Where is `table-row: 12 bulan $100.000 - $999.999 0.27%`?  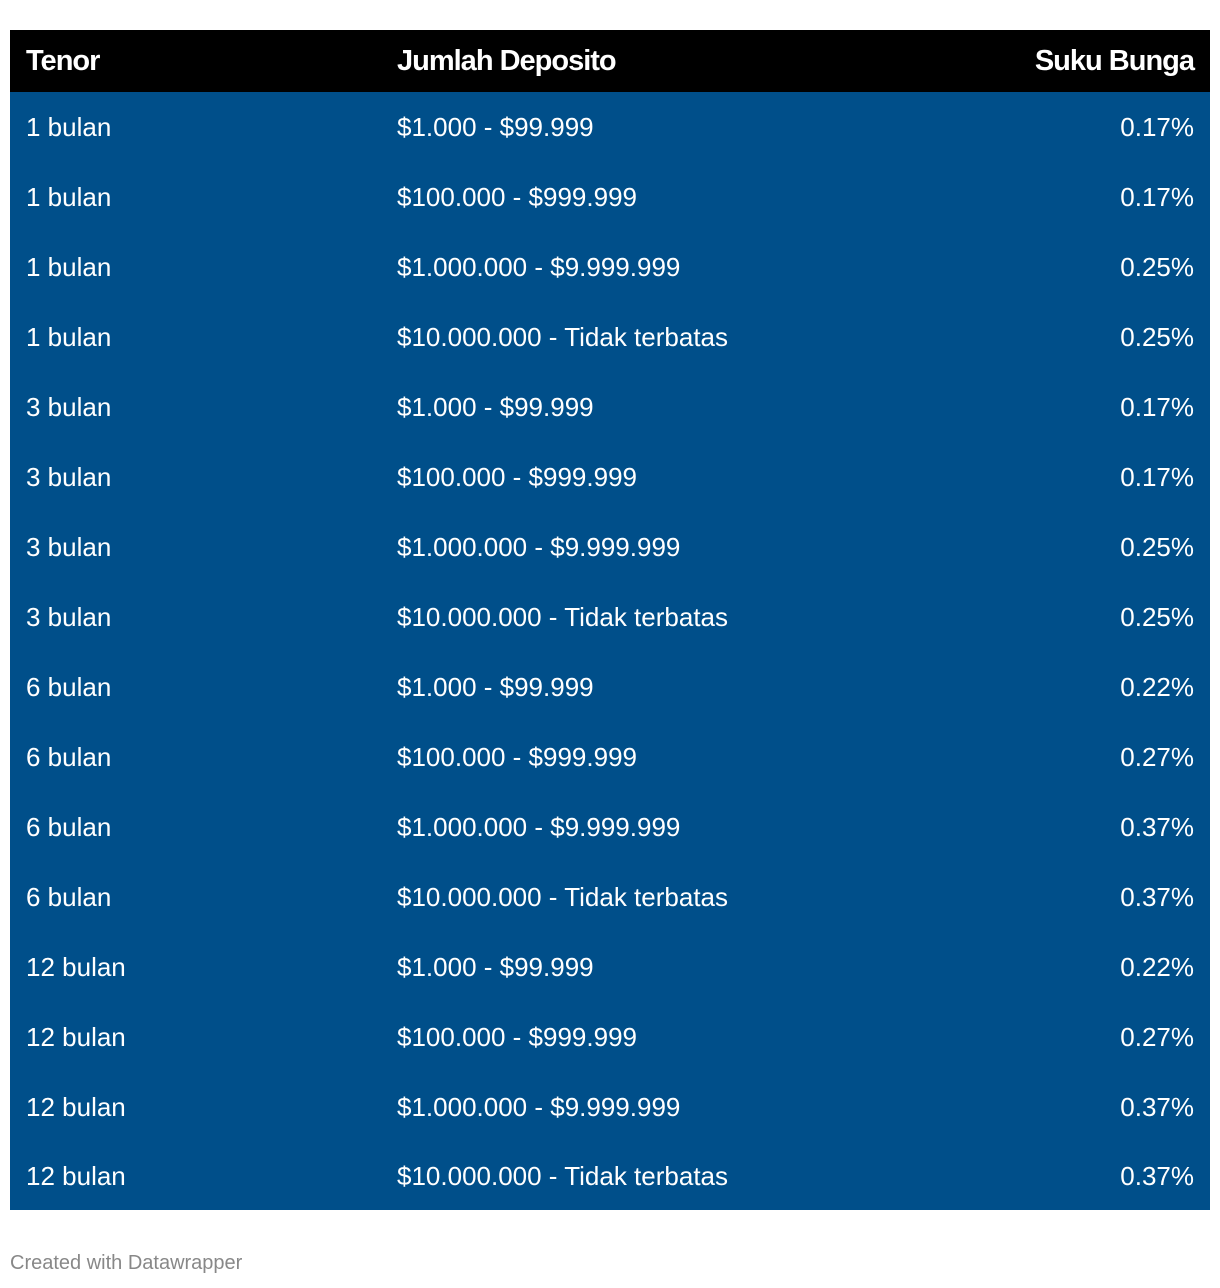 table-row: 12 bulan $100.000 - $999.999 0.27% is located at coordinates (610, 1037).